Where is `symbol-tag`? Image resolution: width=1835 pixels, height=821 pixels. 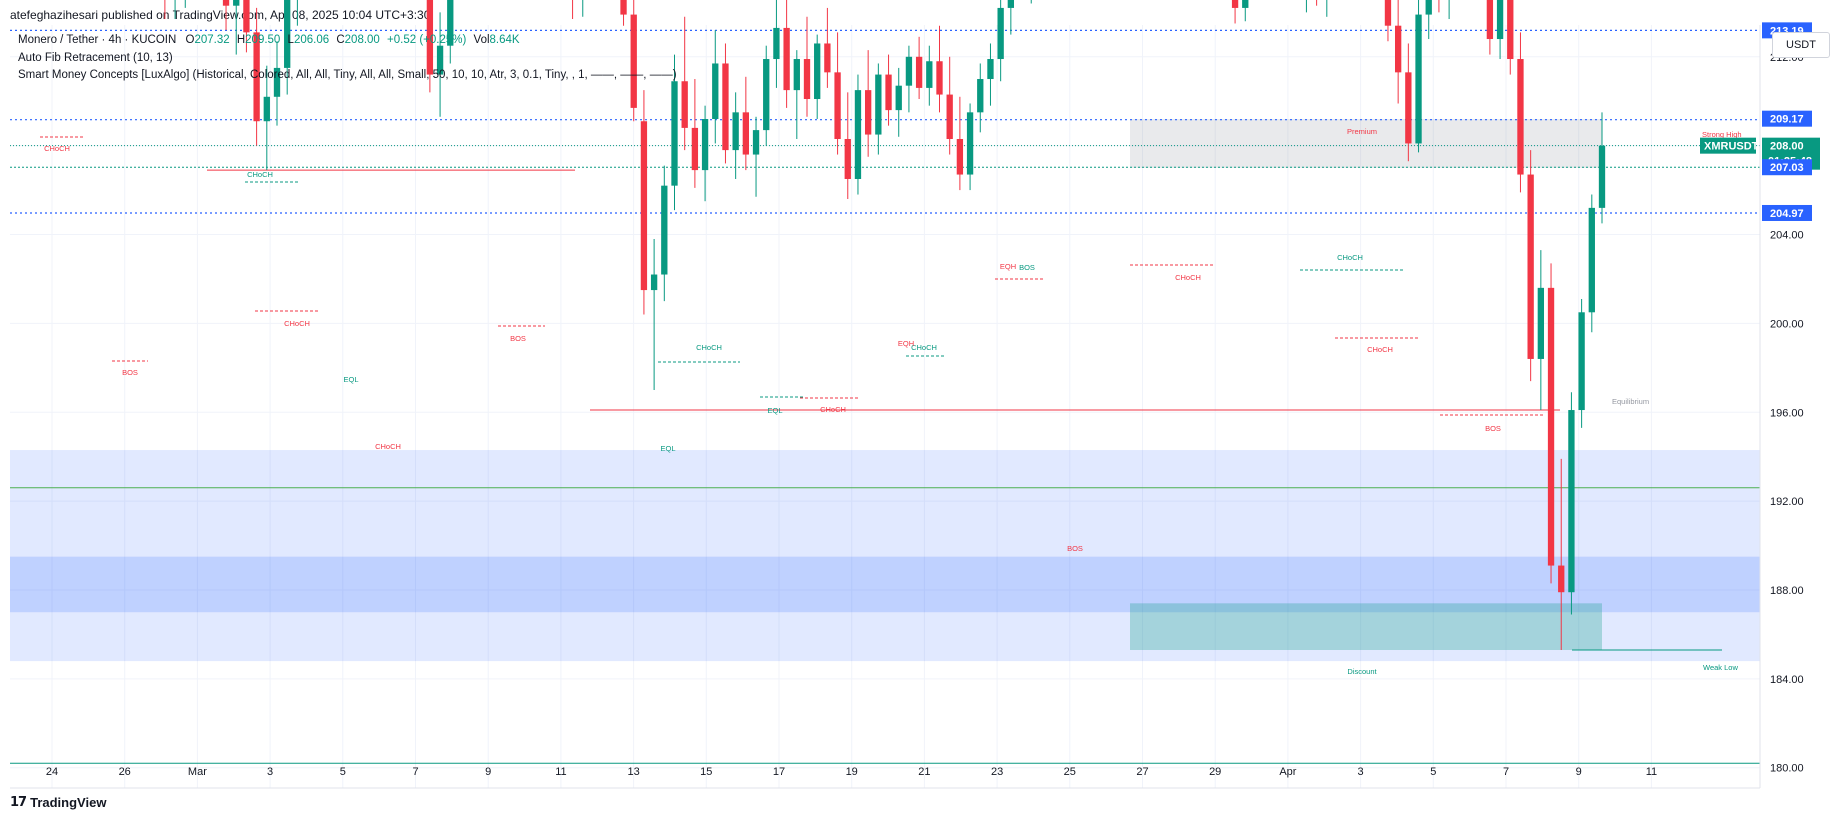 symbol-tag is located at coordinates (1728, 145).